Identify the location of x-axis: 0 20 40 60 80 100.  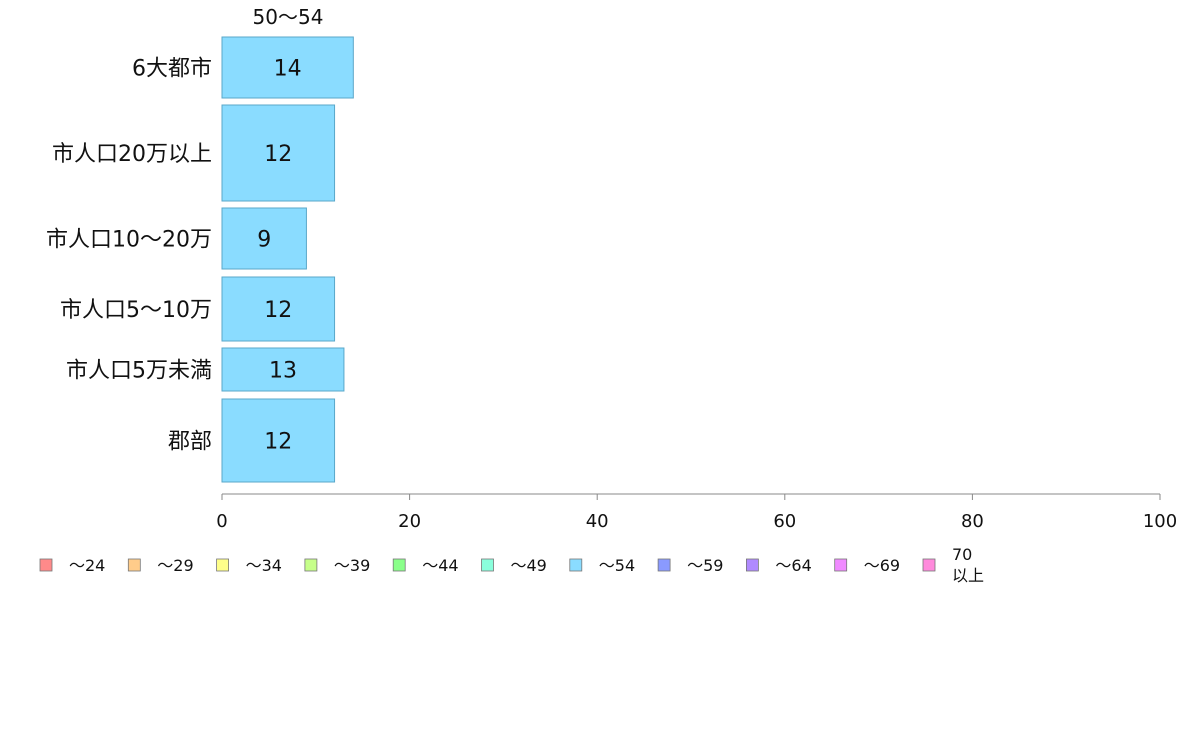
(696, 512).